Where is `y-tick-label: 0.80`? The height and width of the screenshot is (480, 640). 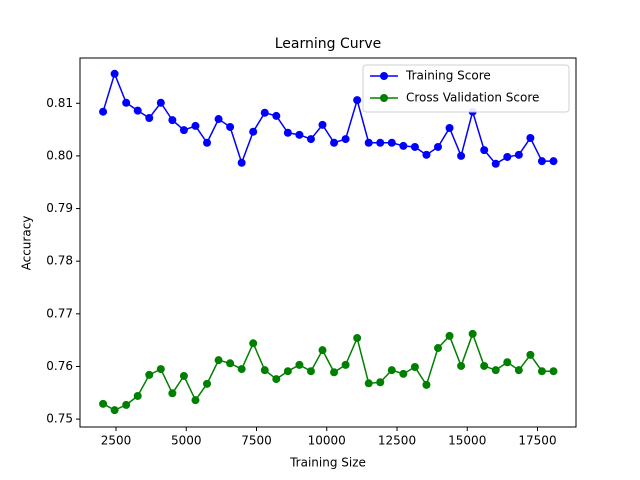
y-tick-label: 0.80 is located at coordinates (59, 155).